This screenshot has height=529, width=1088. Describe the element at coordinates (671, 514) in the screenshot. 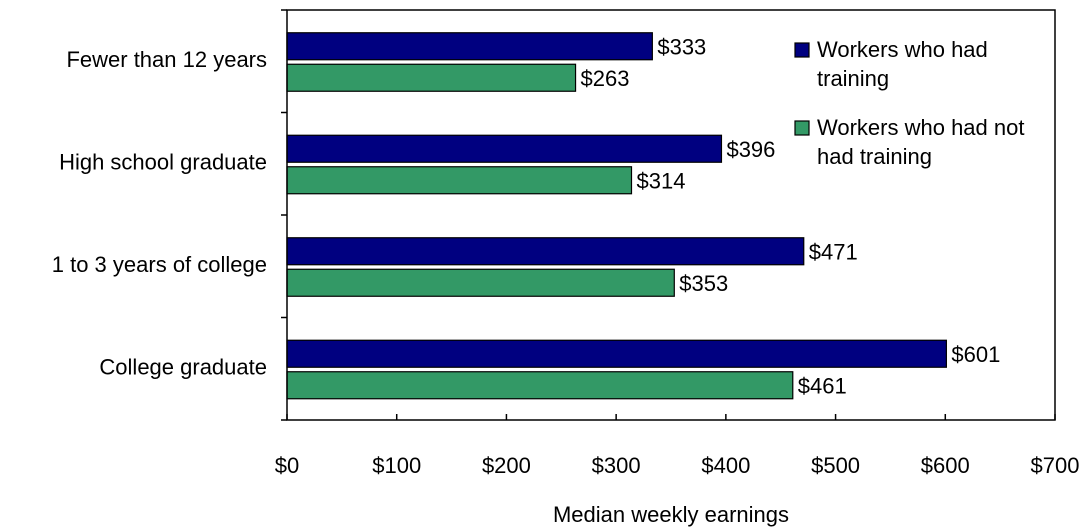

I see `x-axis-title: Median weekly earnings` at that location.